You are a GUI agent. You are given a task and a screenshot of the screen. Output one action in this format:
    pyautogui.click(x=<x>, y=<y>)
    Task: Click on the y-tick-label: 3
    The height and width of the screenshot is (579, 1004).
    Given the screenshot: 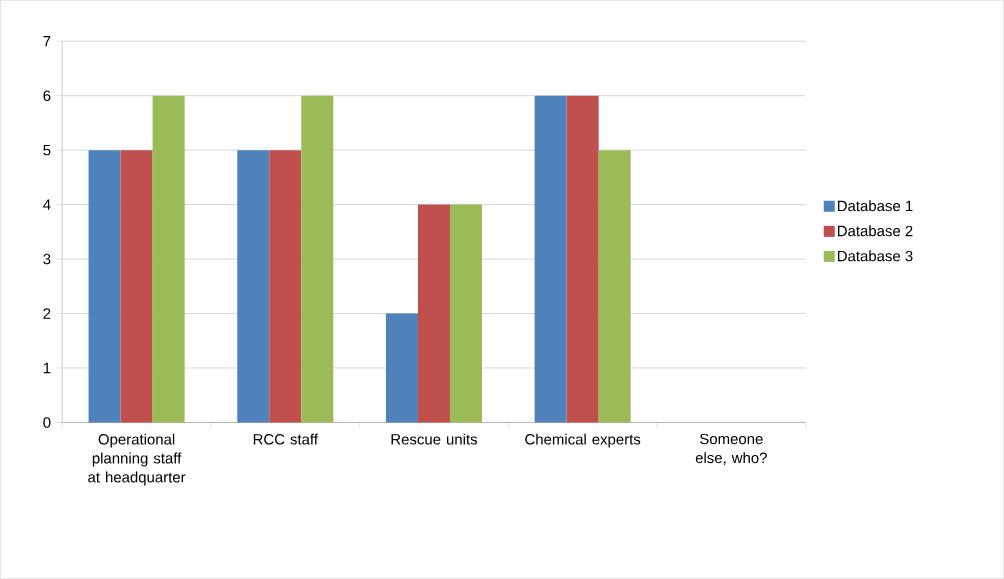 What is the action you would take?
    pyautogui.click(x=47, y=259)
    